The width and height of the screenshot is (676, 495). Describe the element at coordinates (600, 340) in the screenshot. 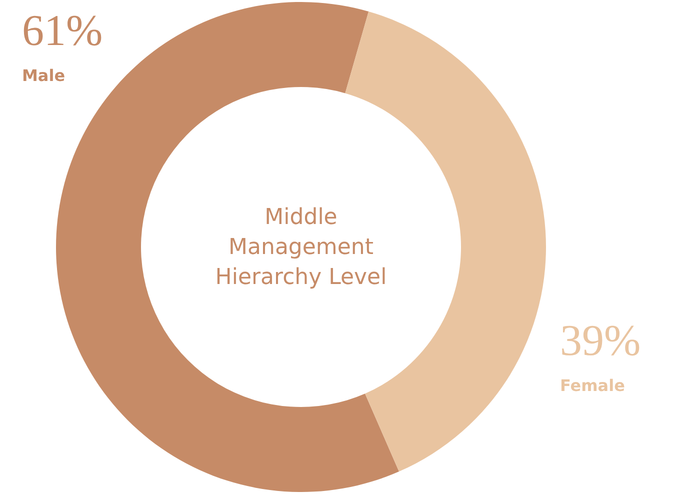

I see `data-label: 39%` at that location.